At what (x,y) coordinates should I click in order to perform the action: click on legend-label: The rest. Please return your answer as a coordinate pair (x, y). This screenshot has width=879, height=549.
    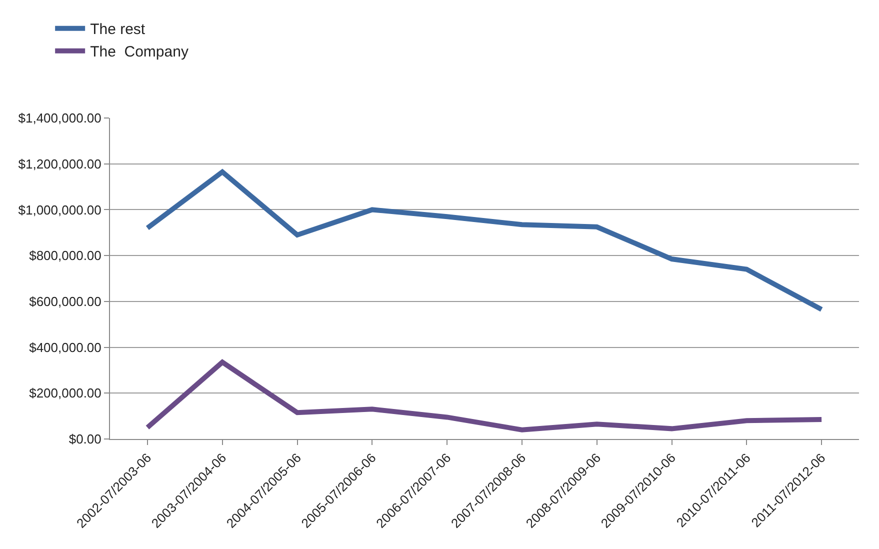
    Looking at the image, I should click on (118, 29).